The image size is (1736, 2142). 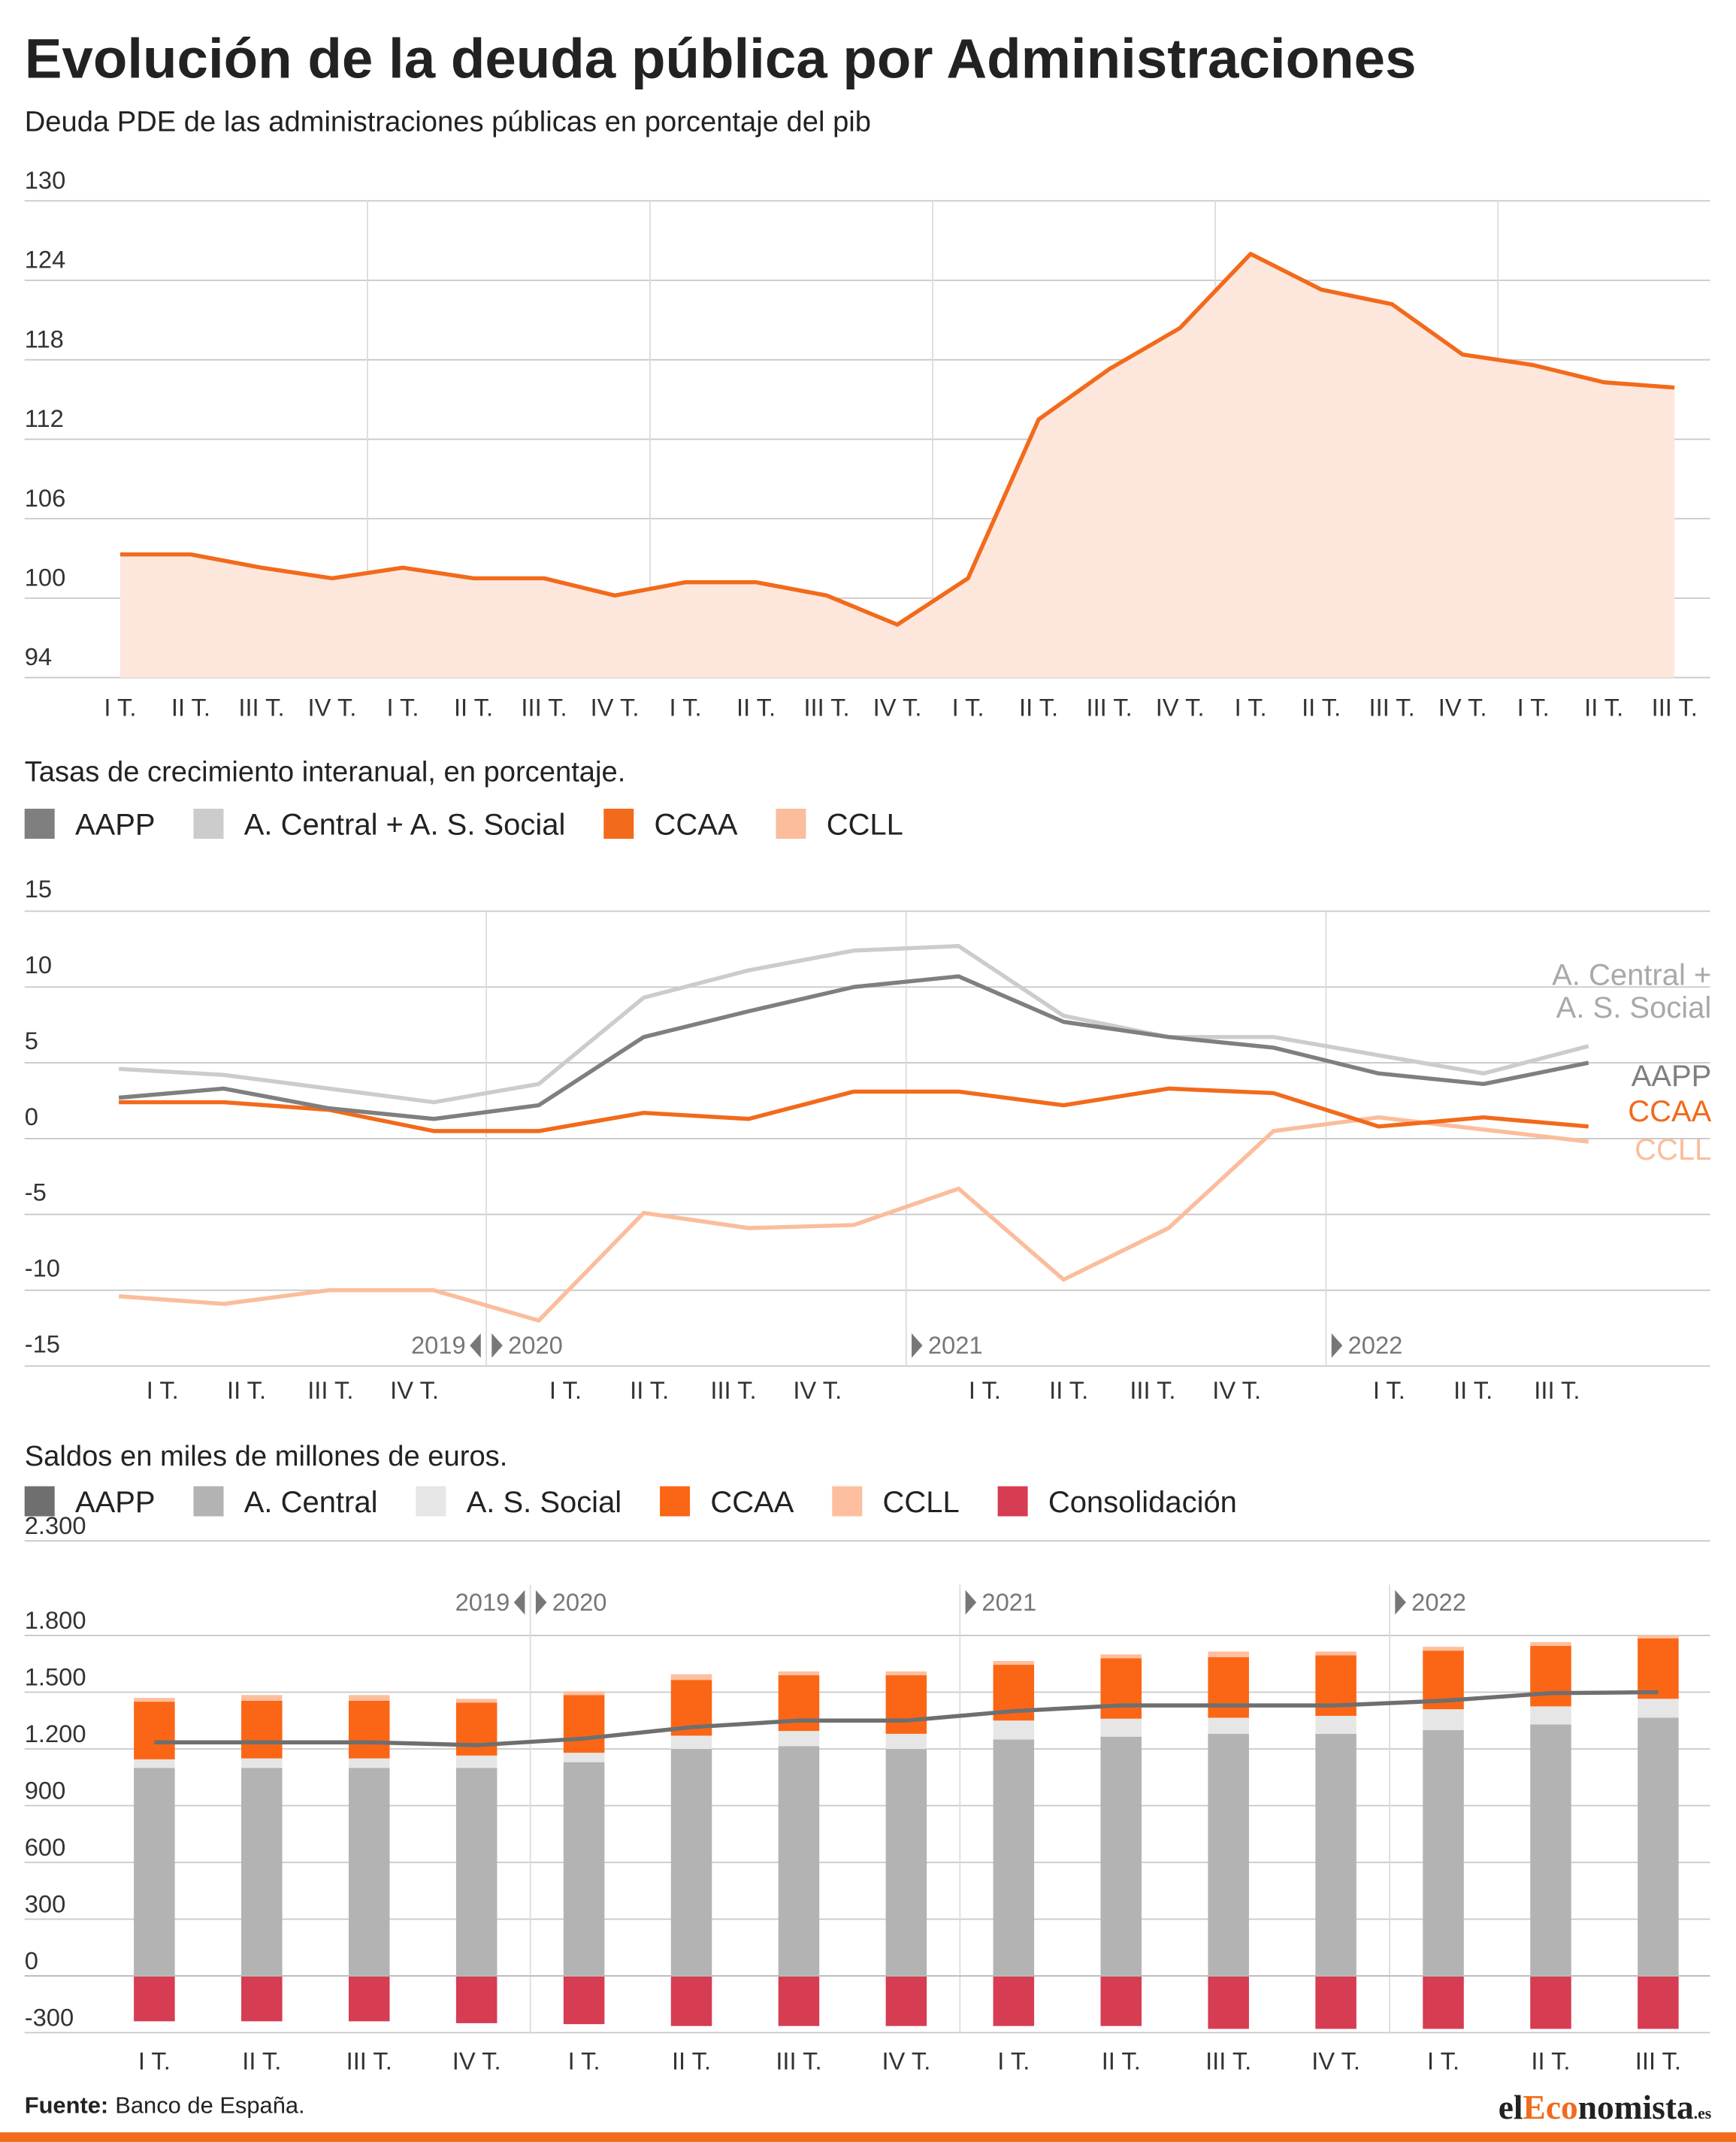 What do you see at coordinates (405, 825) in the screenshot?
I see `legend-label: A. Central + A. S. Social` at bounding box center [405, 825].